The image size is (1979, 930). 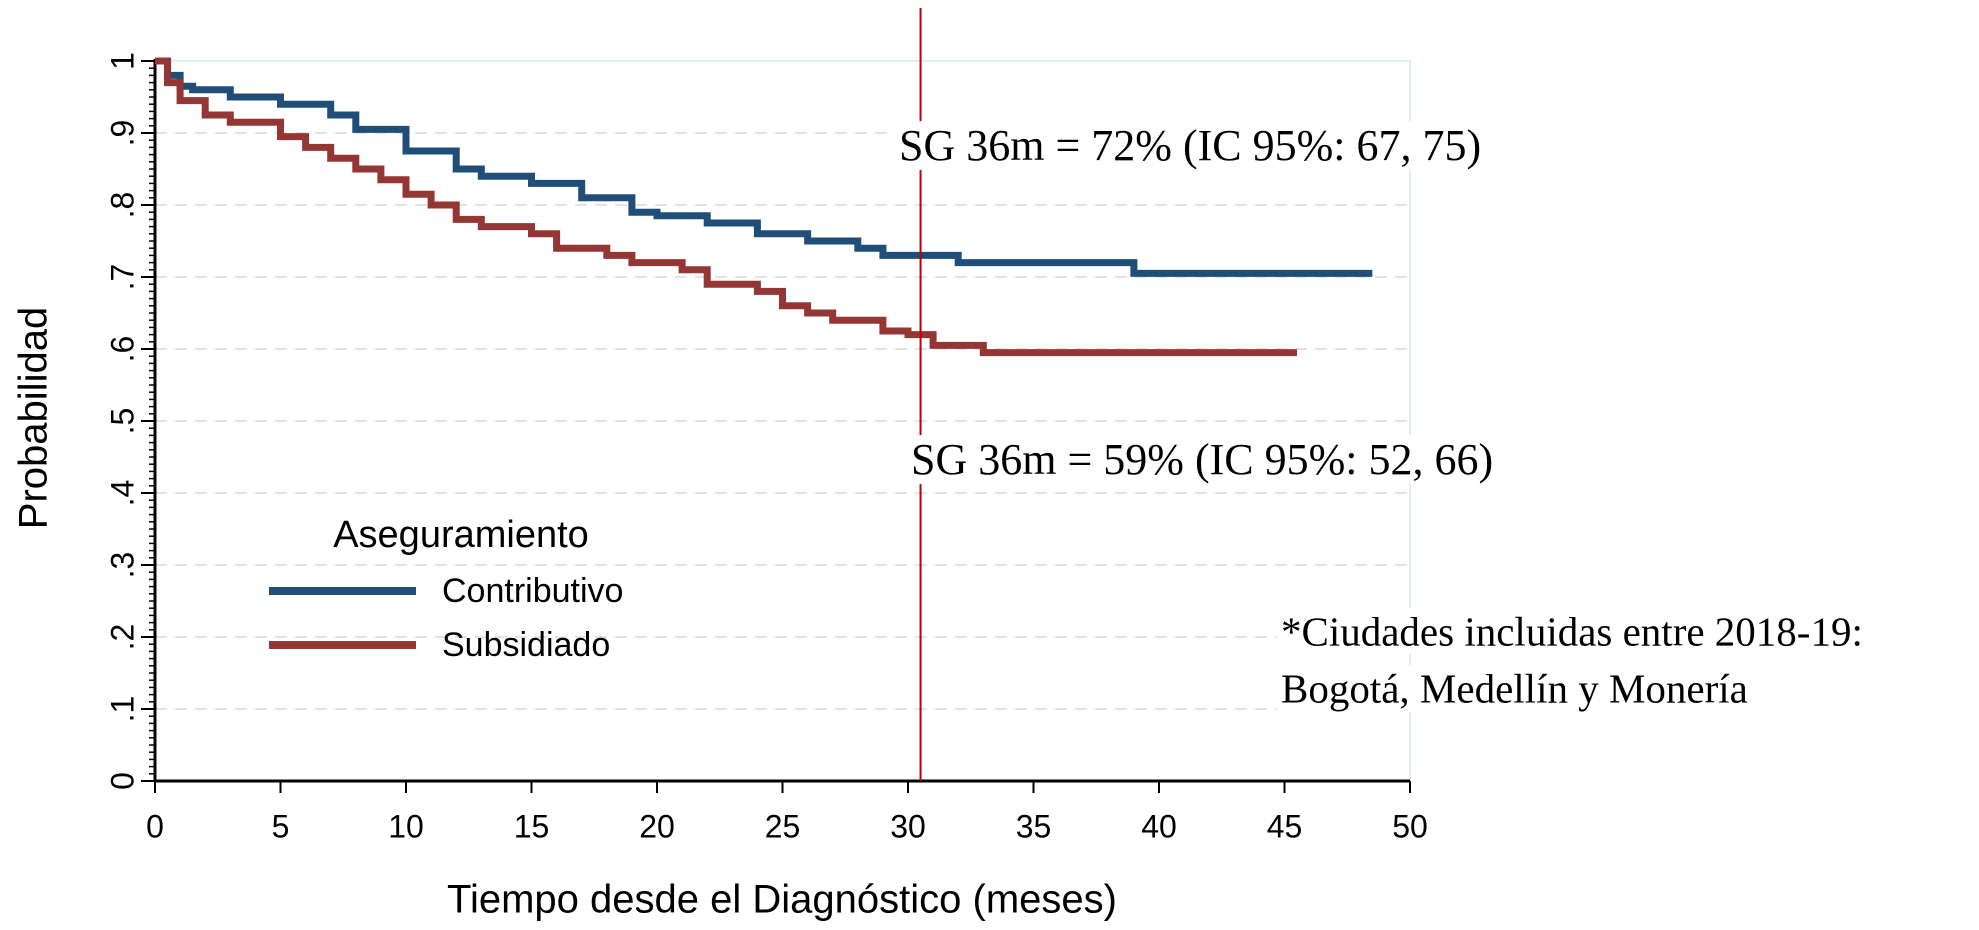 I want to click on annotation: SG 36m = 59% (IC 95%: 52, 66), so click(x=1202, y=459).